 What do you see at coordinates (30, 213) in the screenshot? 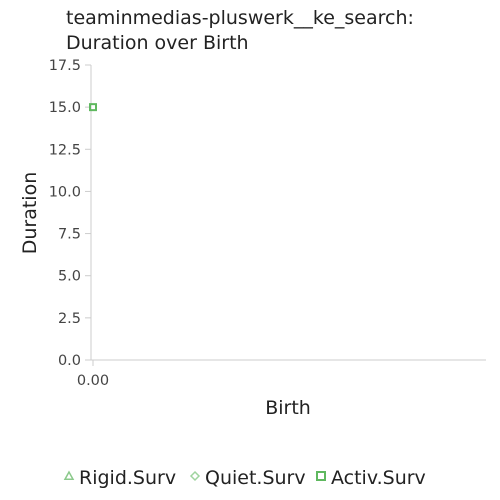
I see `y-axis-label: Duration` at bounding box center [30, 213].